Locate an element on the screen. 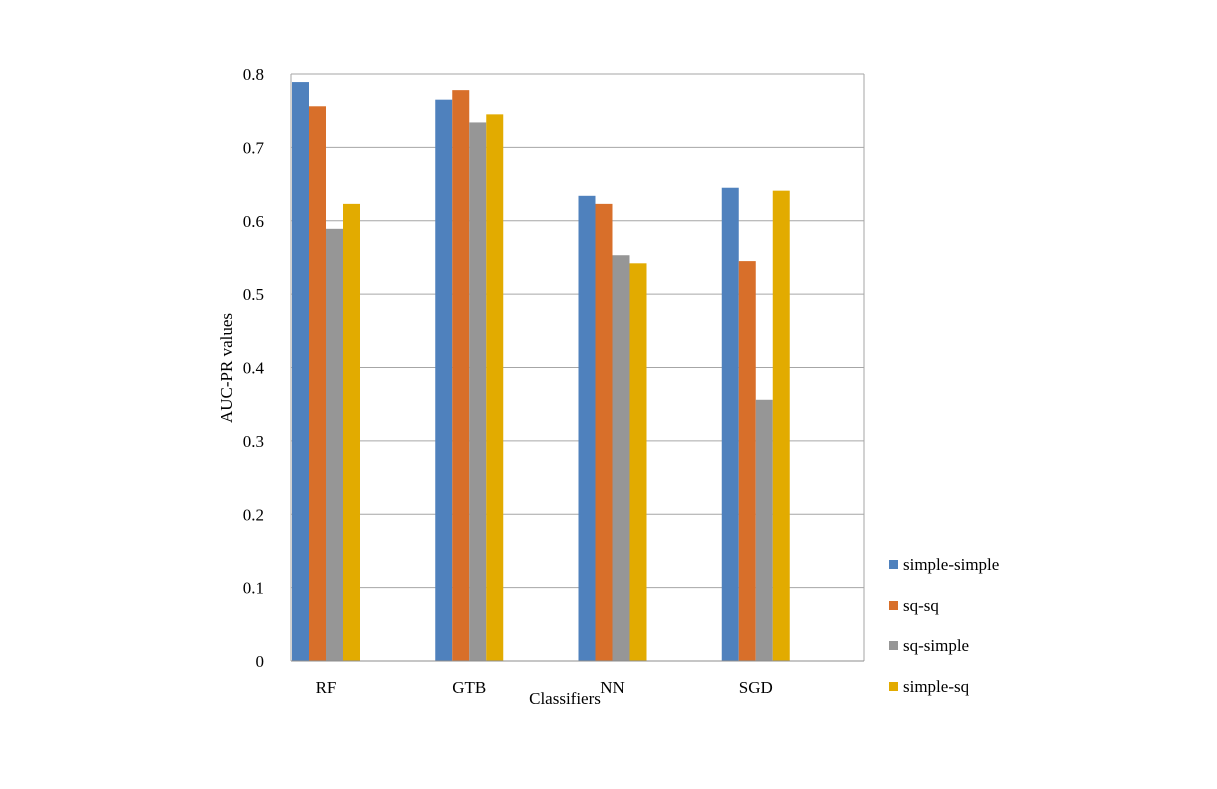 The image size is (1217, 789). bar-simple-sq-NN is located at coordinates (638, 462).